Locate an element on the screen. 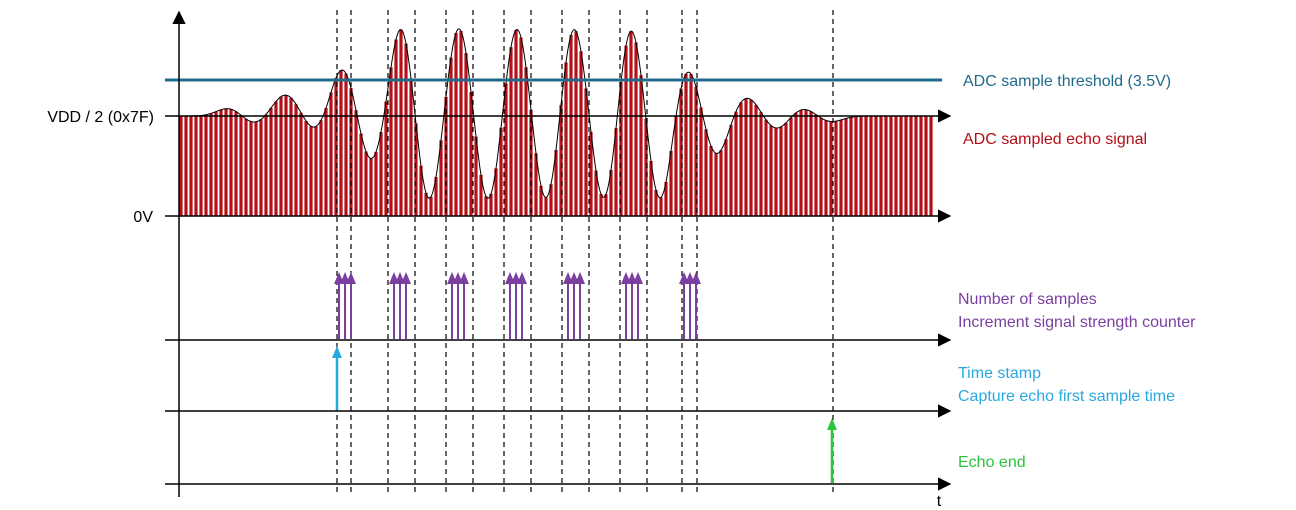 The image size is (1296, 510). sampled-signal-label: ADC sampled echo signal is located at coordinates (1055, 139).